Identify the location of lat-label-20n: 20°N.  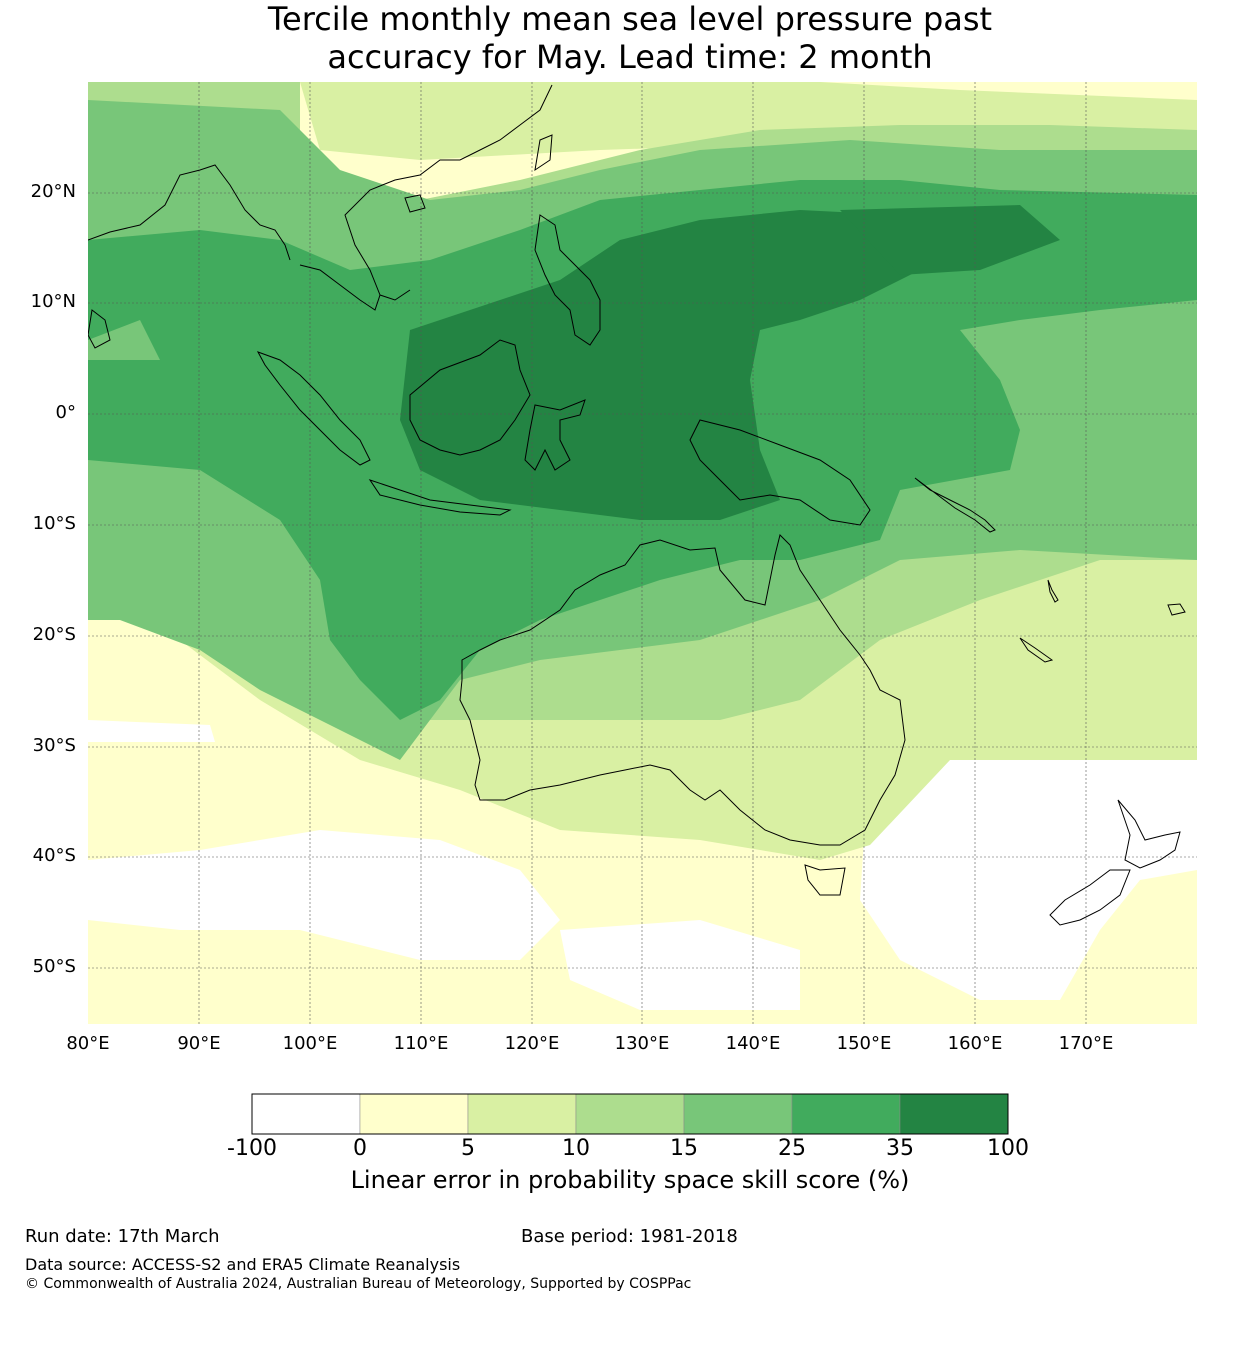
(53, 191).